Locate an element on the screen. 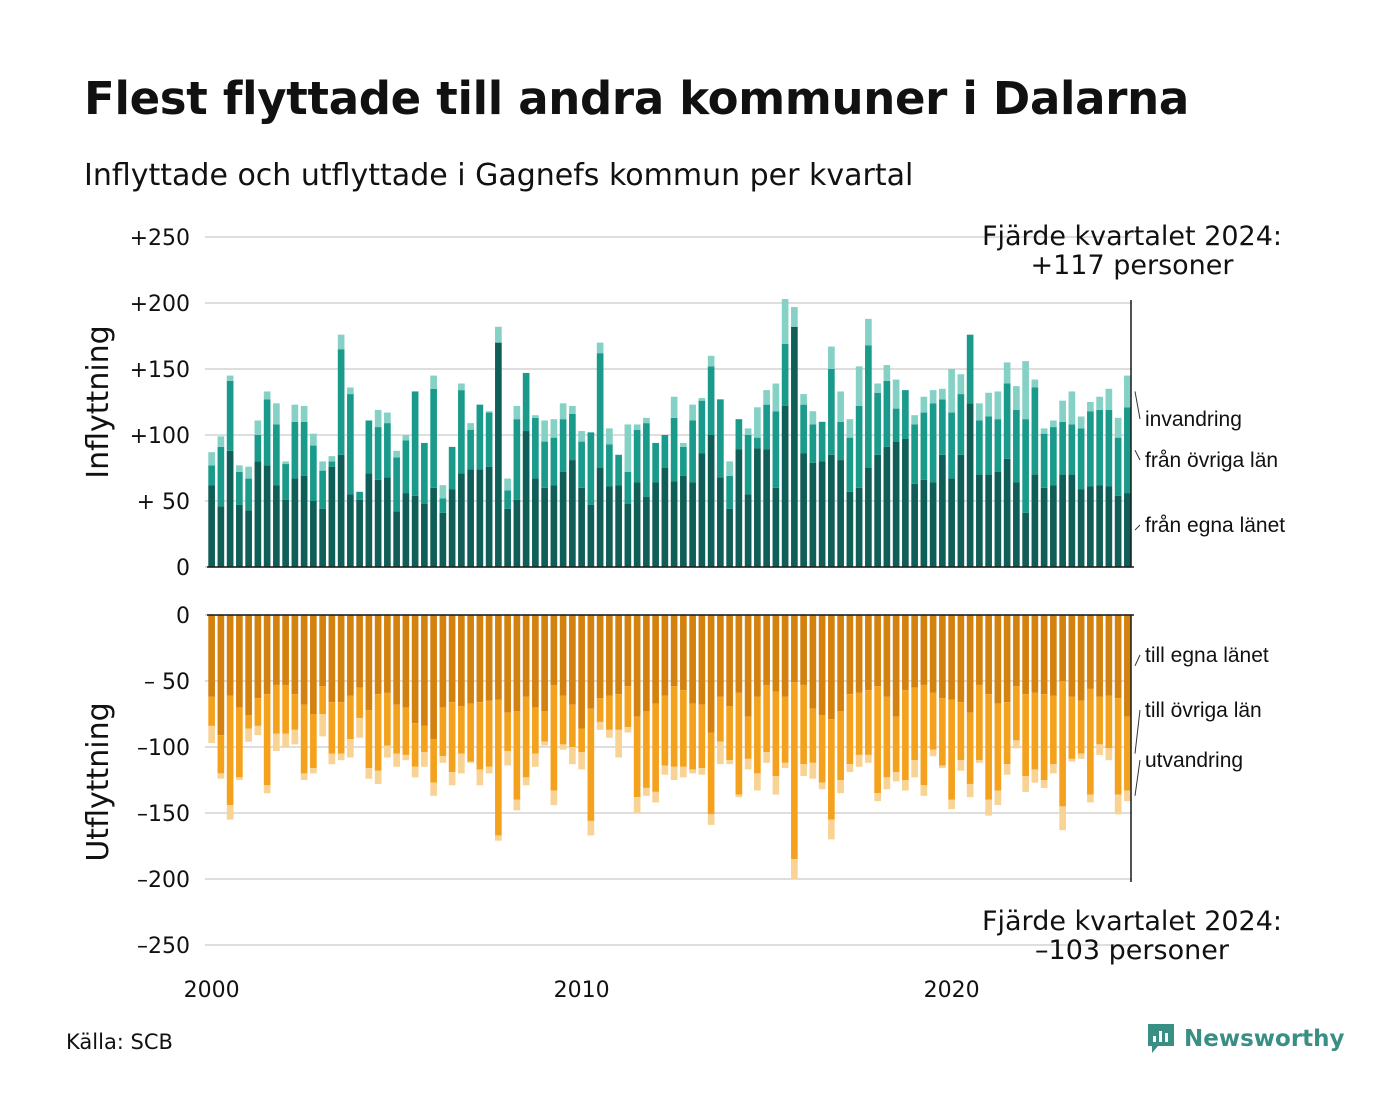  inflow-annotation-line2: +117 personer is located at coordinates (1132, 265).